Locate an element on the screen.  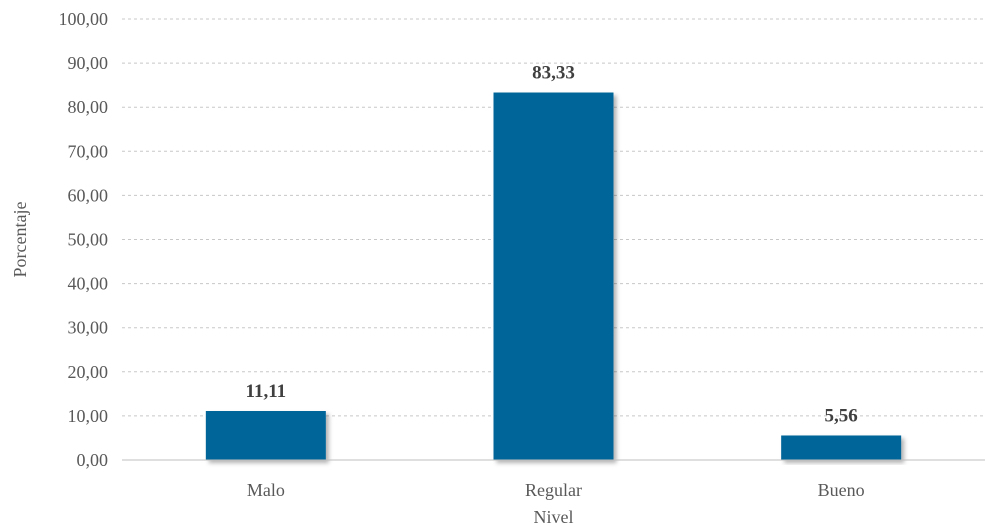
y-tick-label: 20,00 is located at coordinates (88, 372).